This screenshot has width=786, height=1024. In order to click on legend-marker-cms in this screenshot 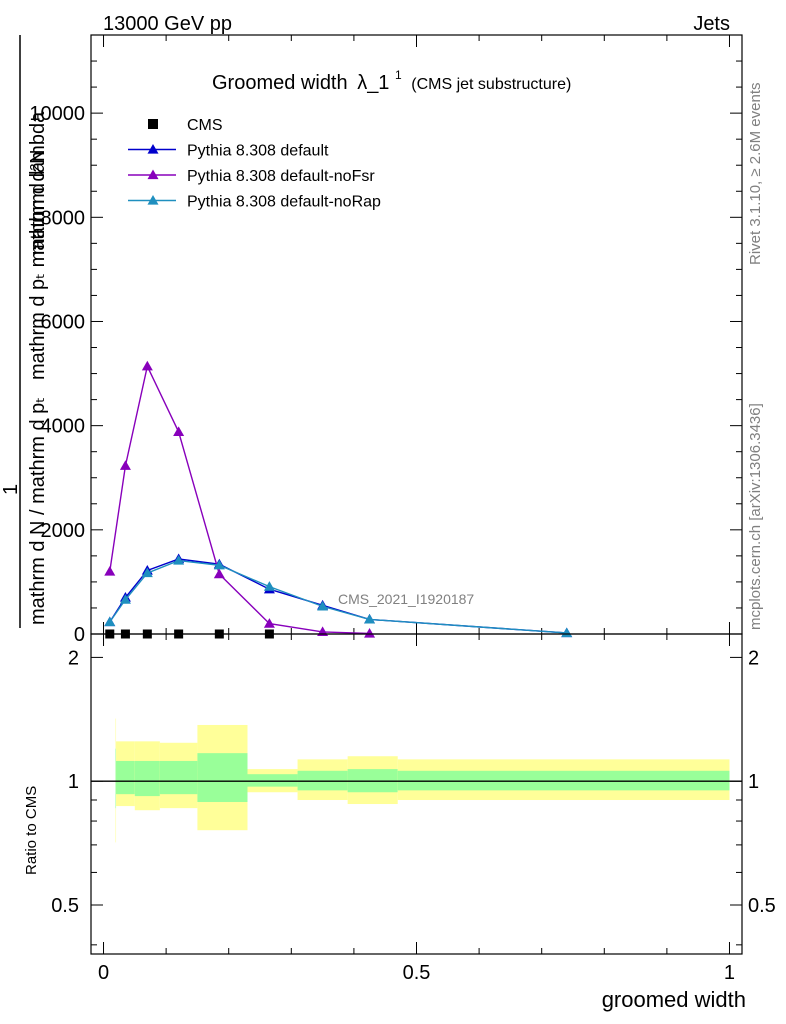, I will do `click(153, 124)`.